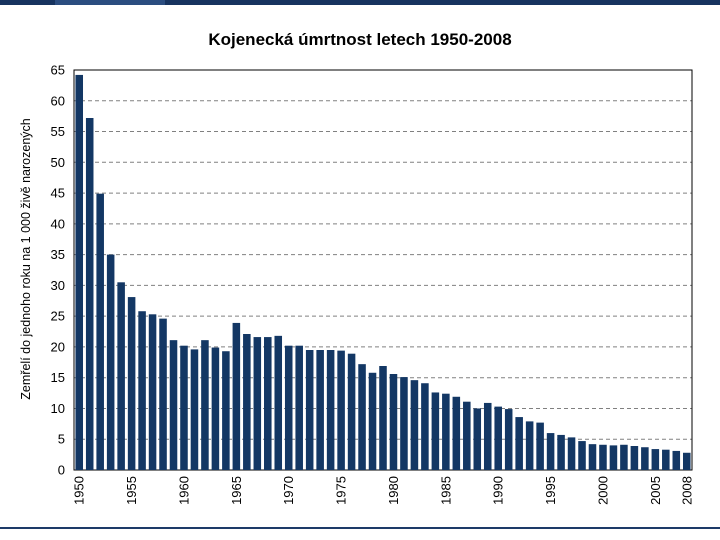 Image resolution: width=720 pixels, height=540 pixels. Describe the element at coordinates (341, 490) in the screenshot. I see `x-tick-label: 1975` at that location.